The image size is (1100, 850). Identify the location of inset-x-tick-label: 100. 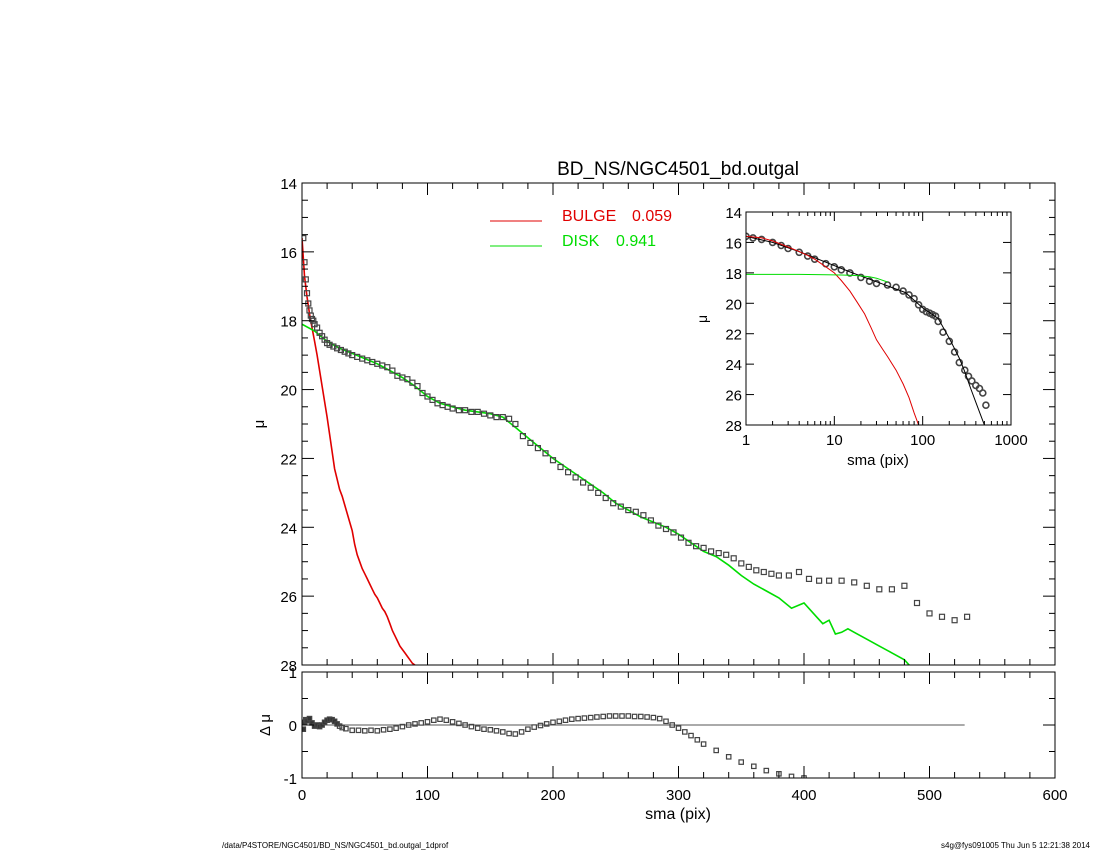
(922, 440).